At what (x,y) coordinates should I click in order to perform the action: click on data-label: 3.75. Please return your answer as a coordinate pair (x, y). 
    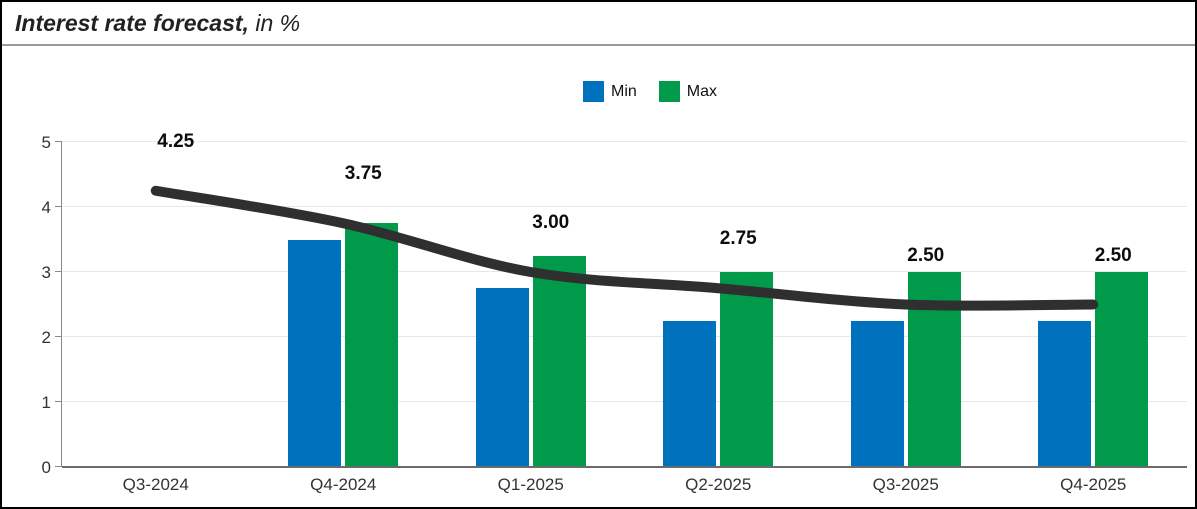
    Looking at the image, I should click on (363, 174).